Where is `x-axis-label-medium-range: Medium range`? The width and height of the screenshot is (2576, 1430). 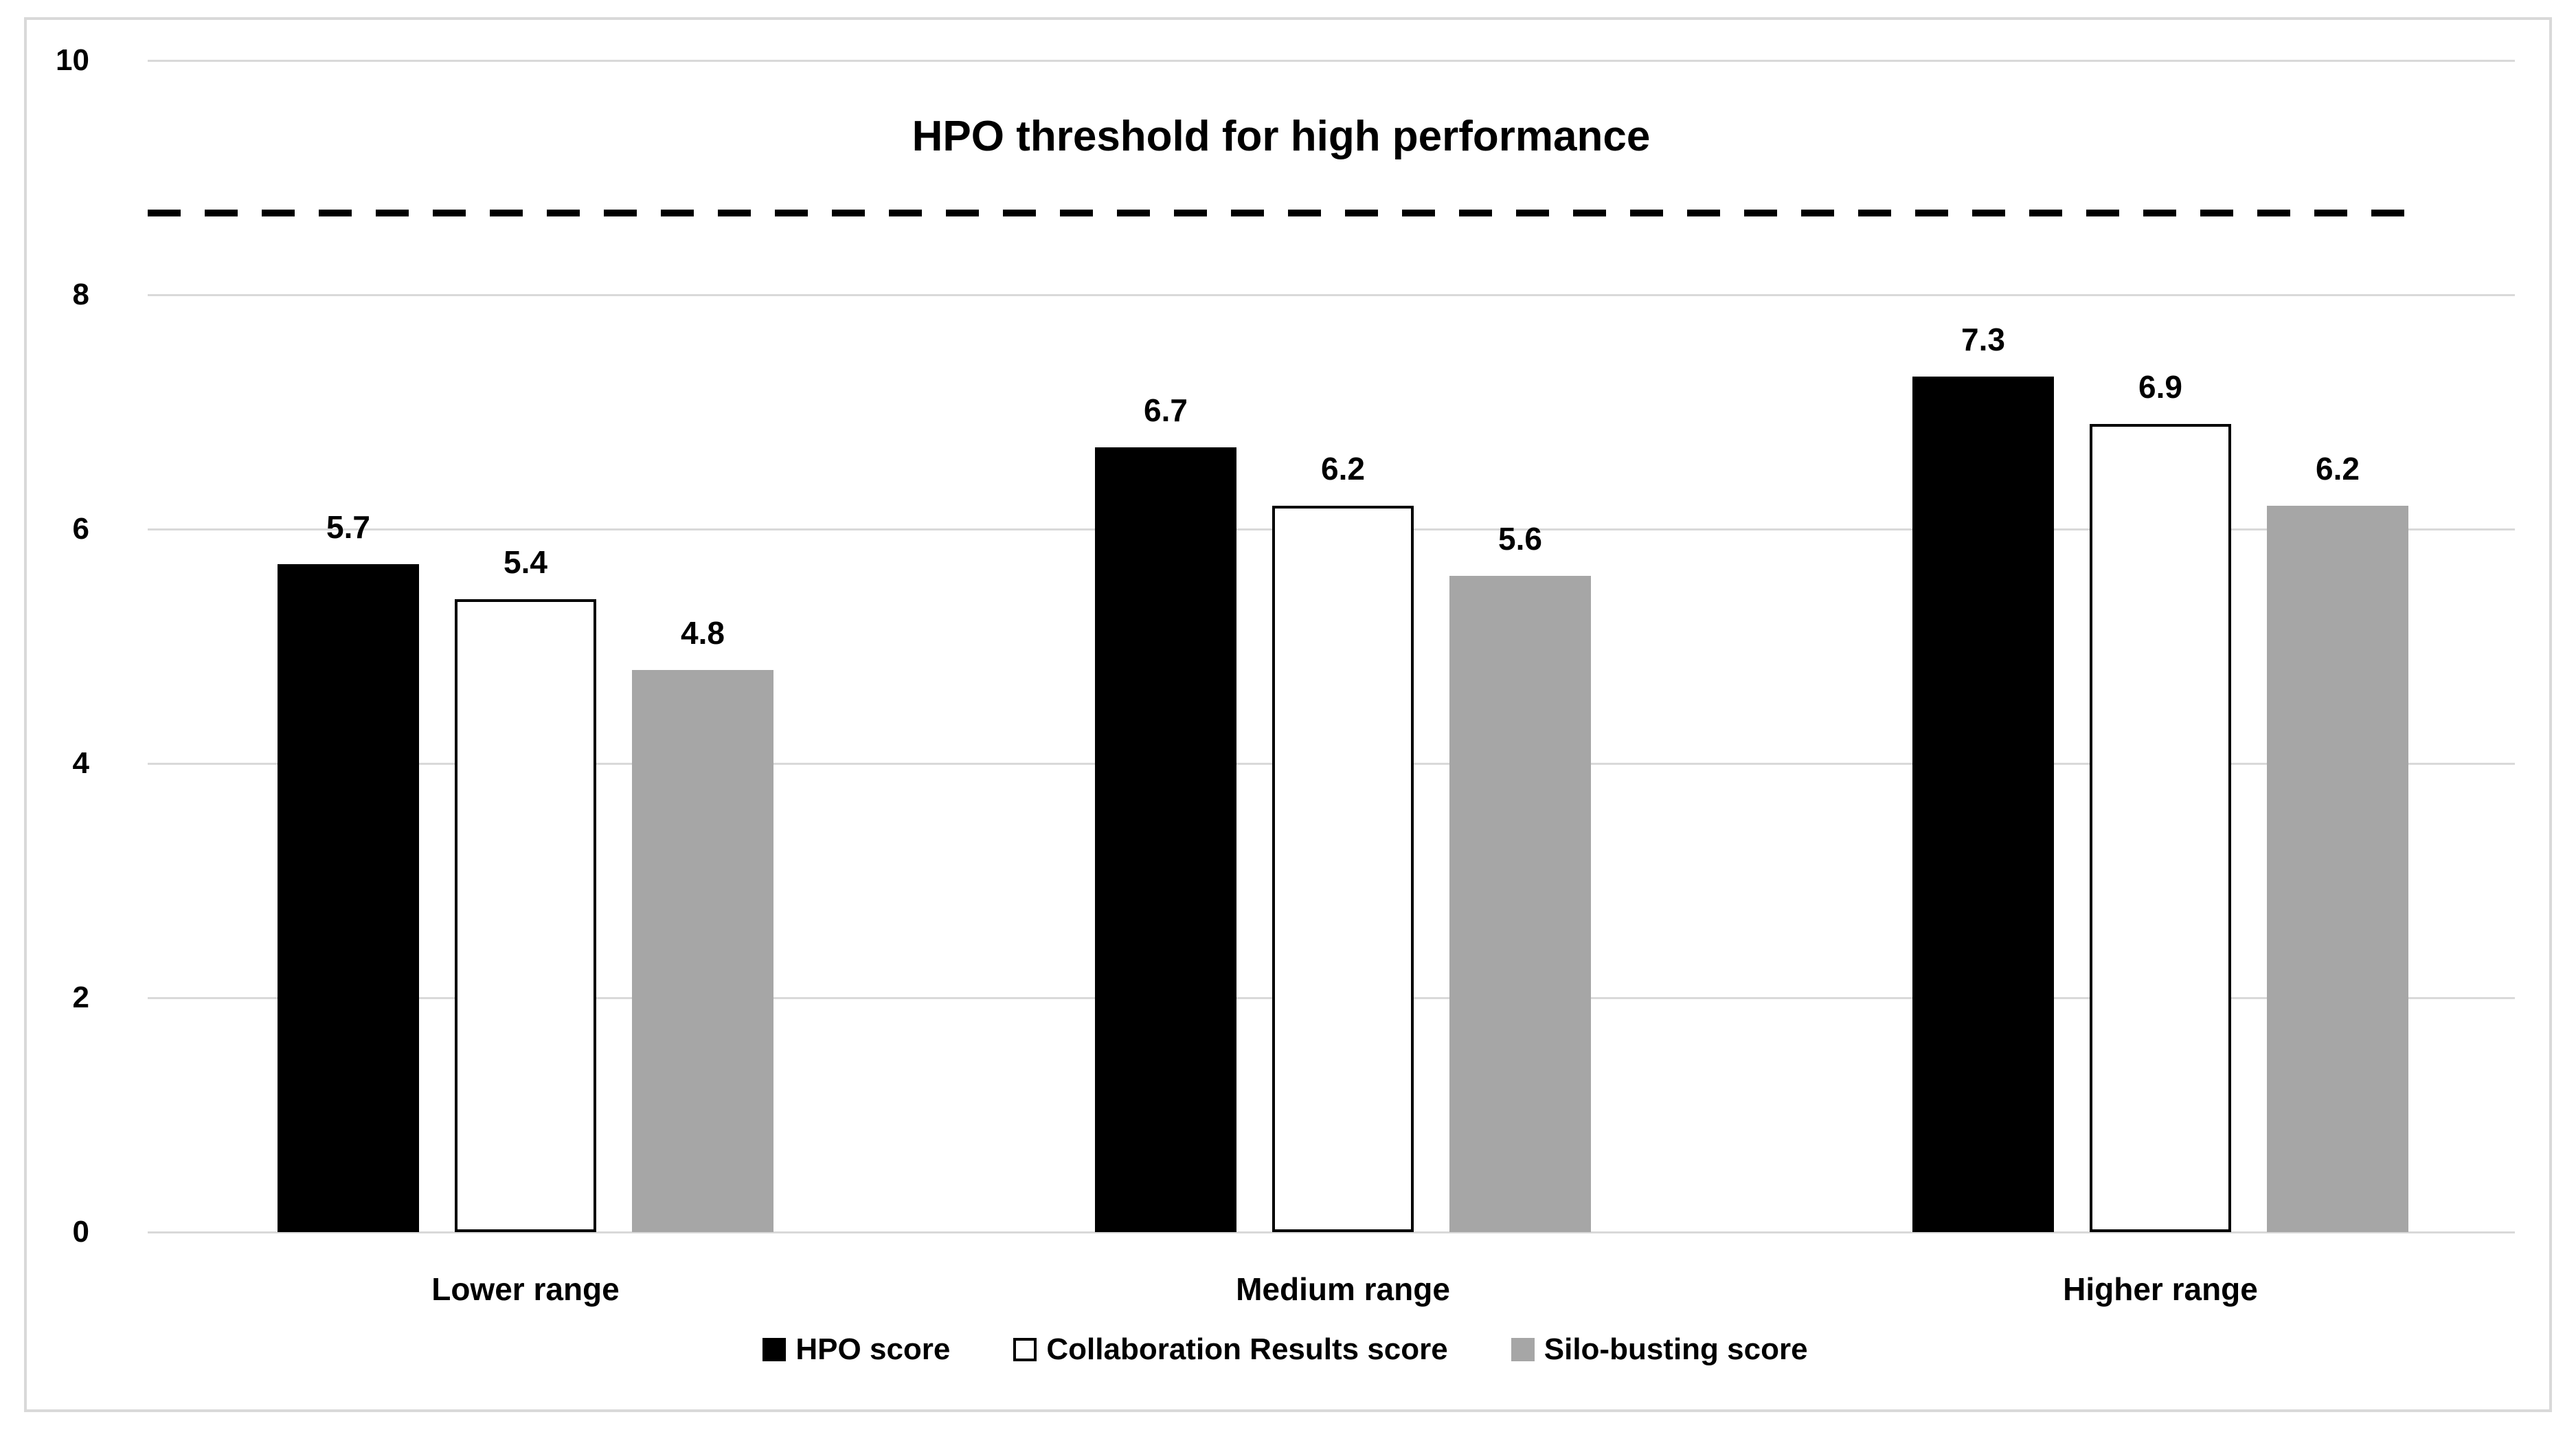 x-axis-label-medium-range: Medium range is located at coordinates (1343, 1289).